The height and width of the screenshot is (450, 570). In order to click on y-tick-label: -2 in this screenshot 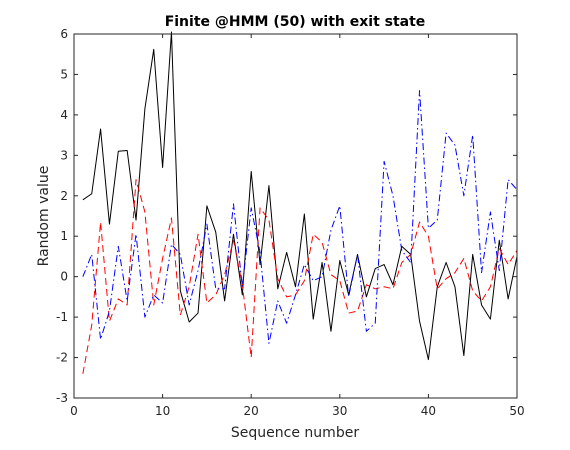, I will do `click(62, 358)`.